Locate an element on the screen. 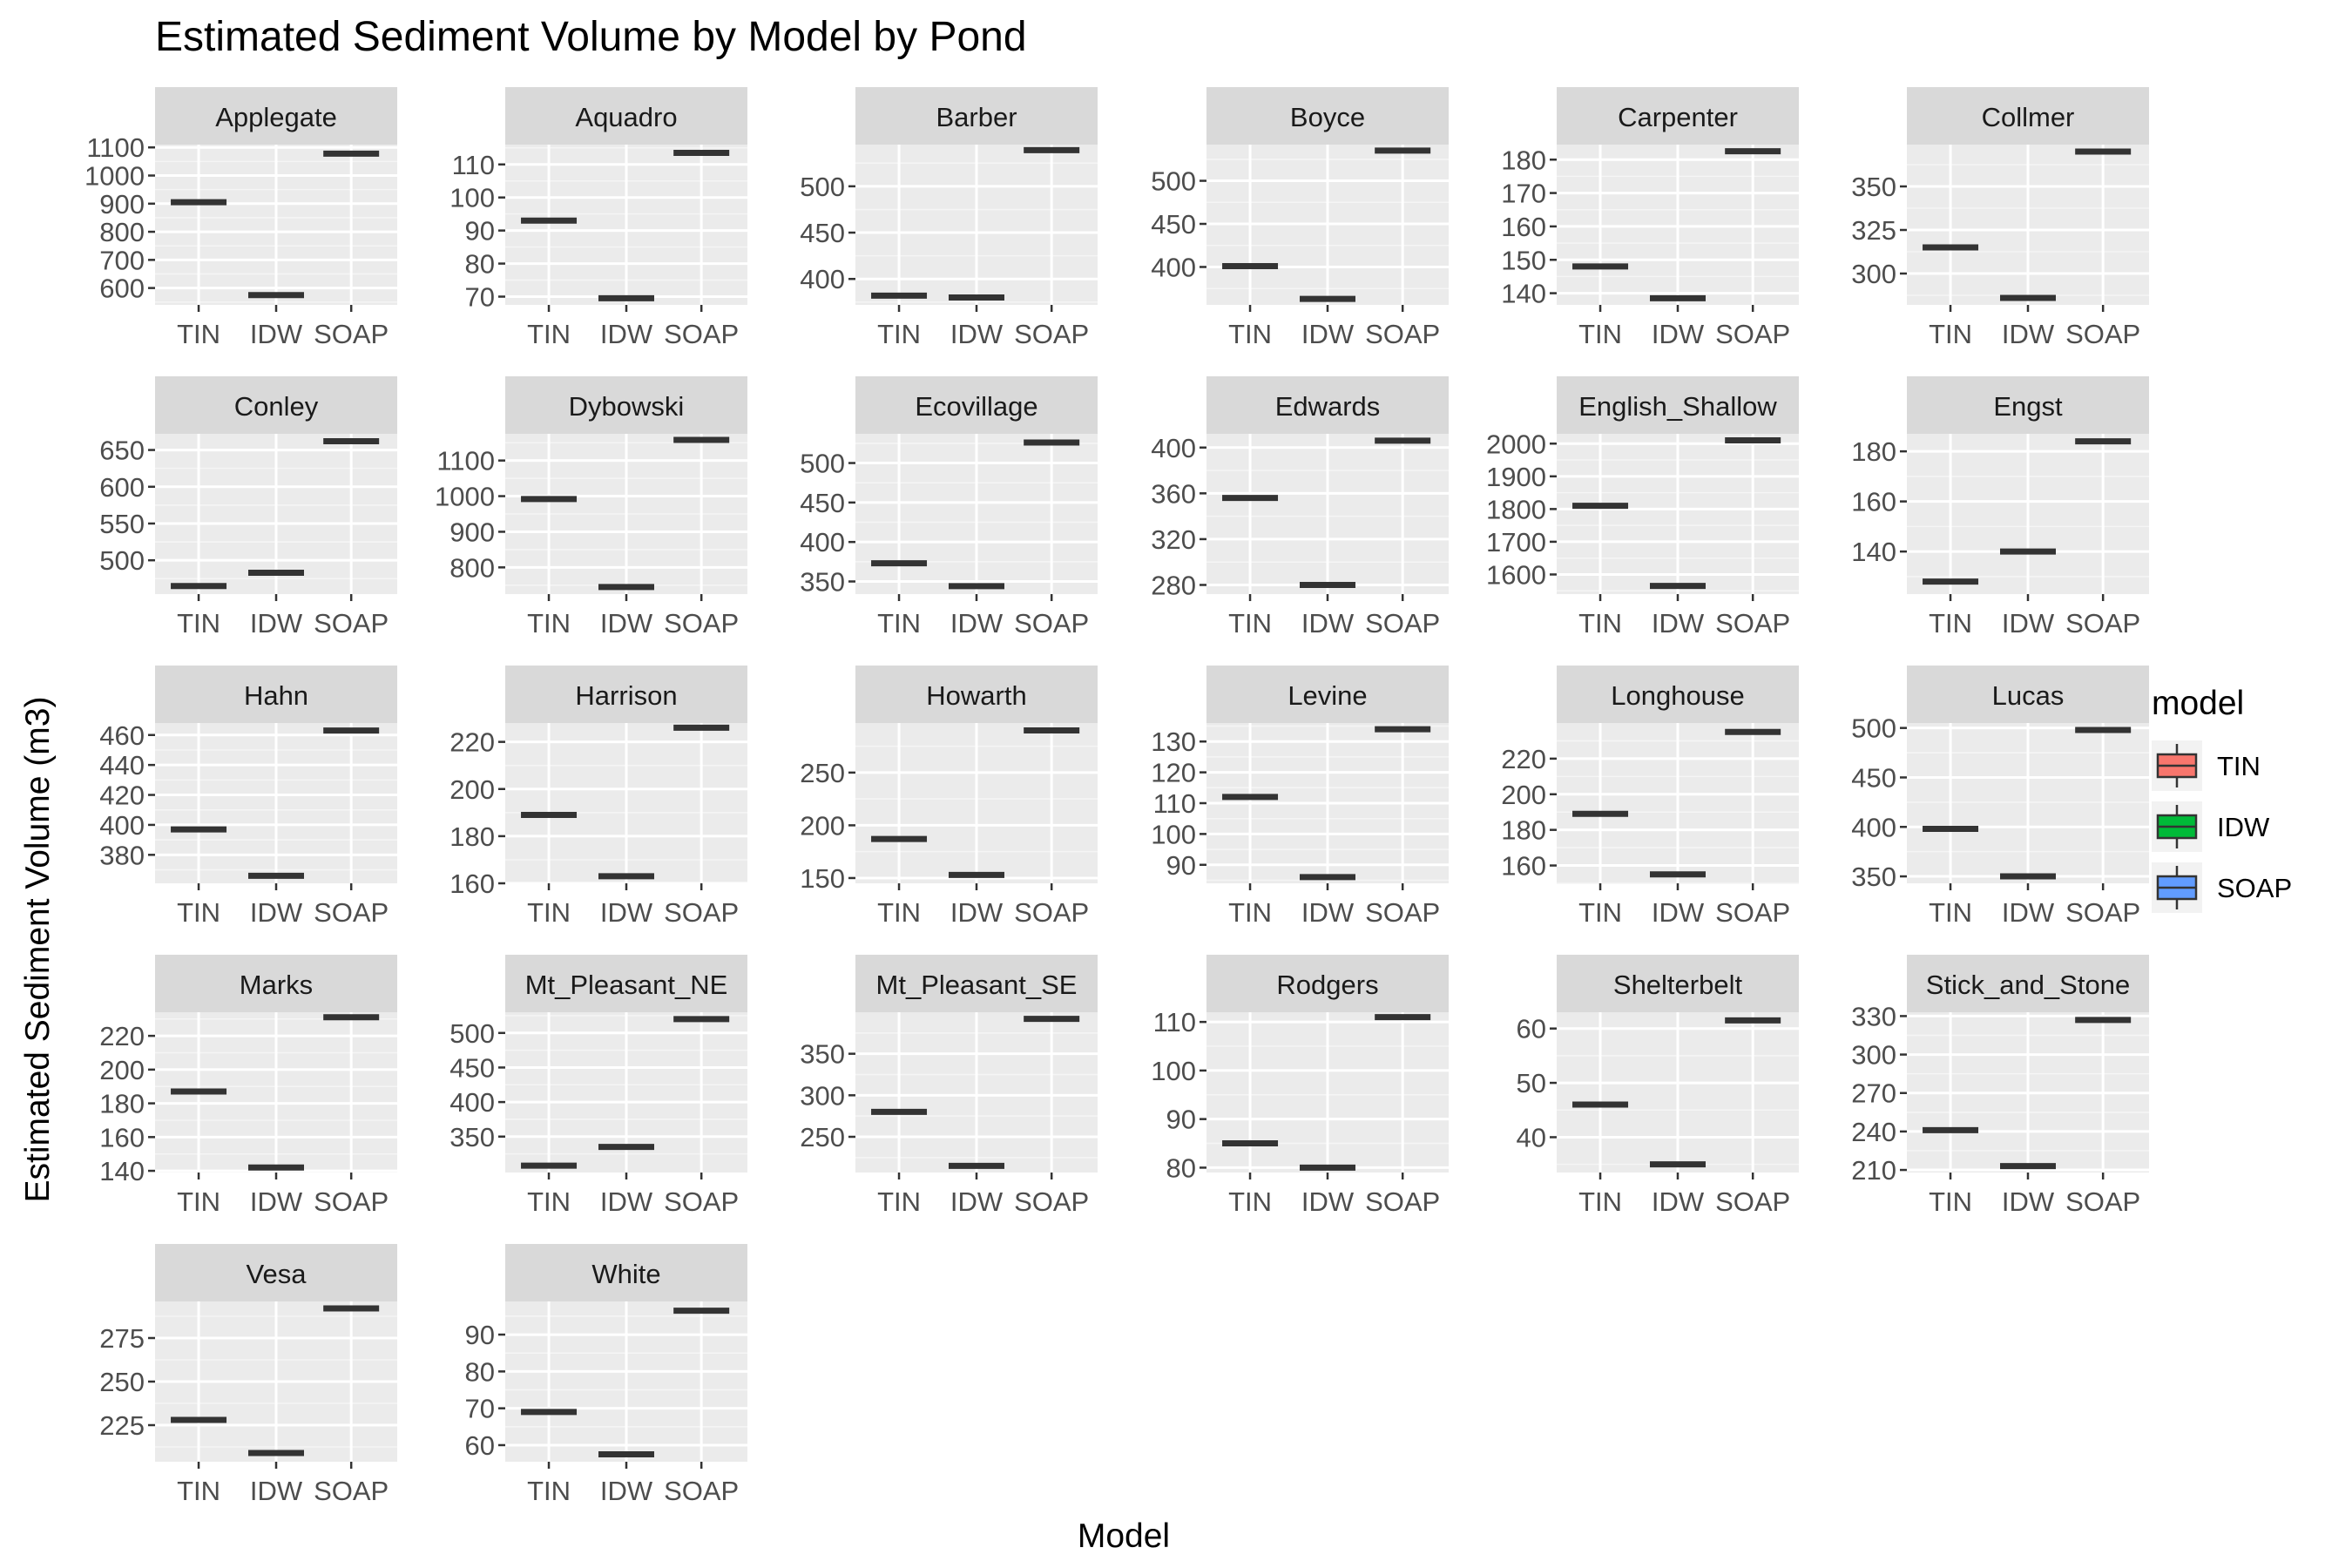 The height and width of the screenshot is (1568, 2352). legend-item-idw: IDW is located at coordinates (2211, 826).